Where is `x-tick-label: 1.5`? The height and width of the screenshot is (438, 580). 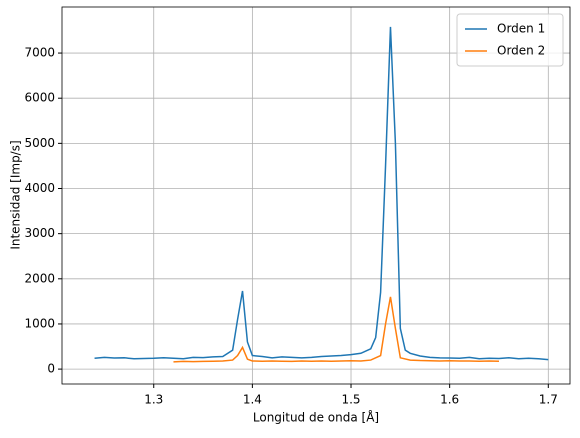 x-tick-label: 1.5 is located at coordinates (350, 400).